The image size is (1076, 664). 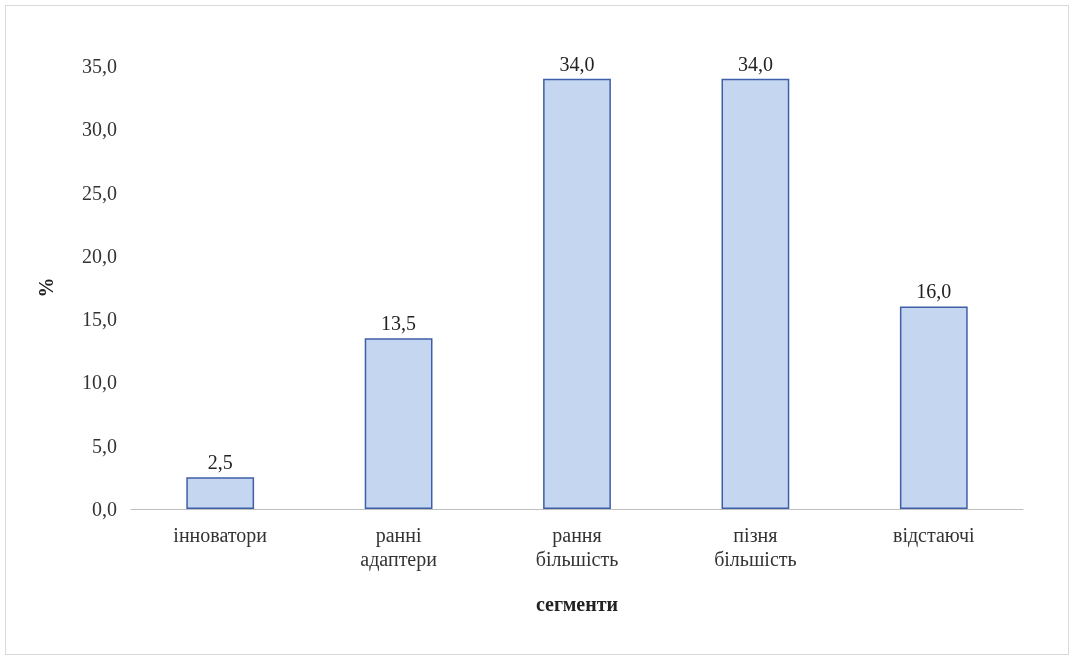 What do you see at coordinates (99, 382) in the screenshot?
I see `y-tick-label: 10,0` at bounding box center [99, 382].